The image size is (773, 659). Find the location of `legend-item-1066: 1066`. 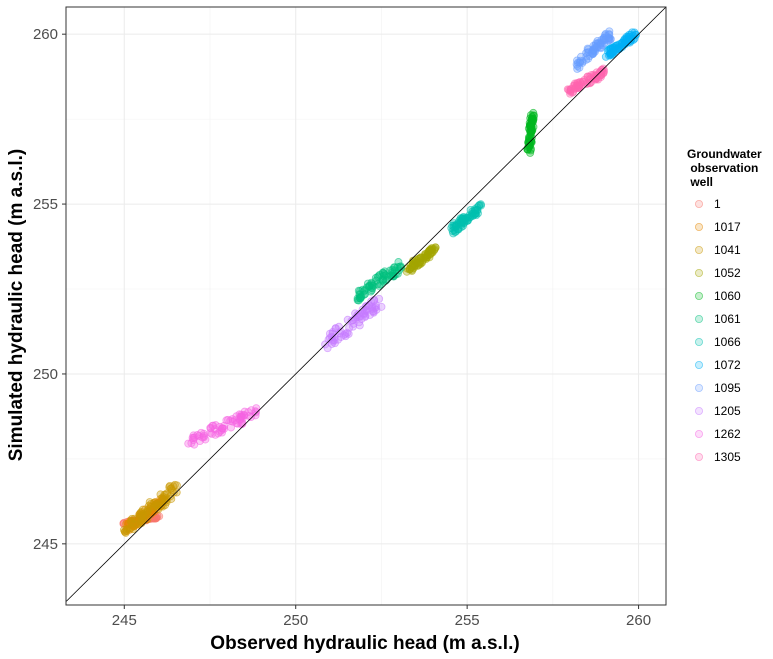

legend-item-1066: 1066 is located at coordinates (718, 342).